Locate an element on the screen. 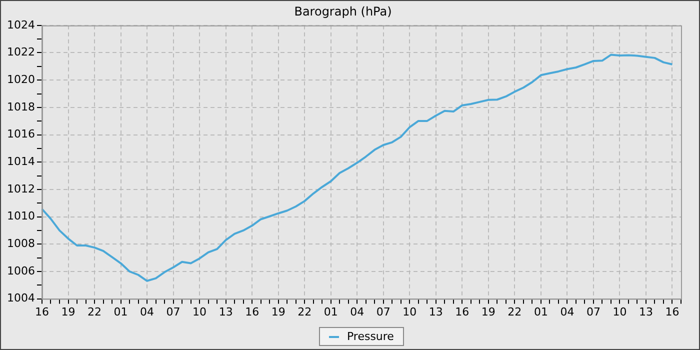 The image size is (700, 350). y-tick-label: 1024 is located at coordinates (20, 25).